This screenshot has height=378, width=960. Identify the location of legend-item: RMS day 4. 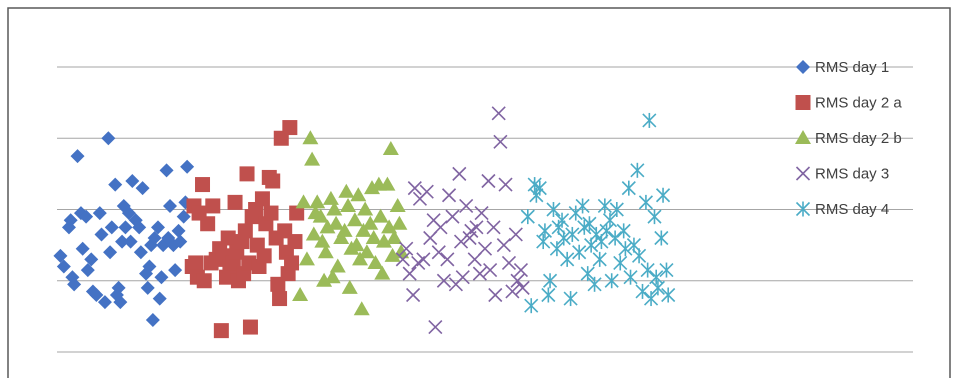
(842, 209).